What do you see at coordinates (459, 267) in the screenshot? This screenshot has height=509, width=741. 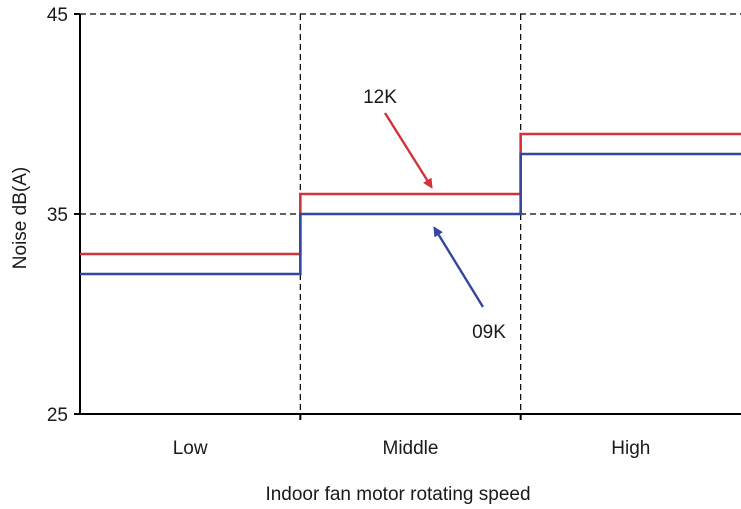 I see `annotation-arrow-09k` at bounding box center [459, 267].